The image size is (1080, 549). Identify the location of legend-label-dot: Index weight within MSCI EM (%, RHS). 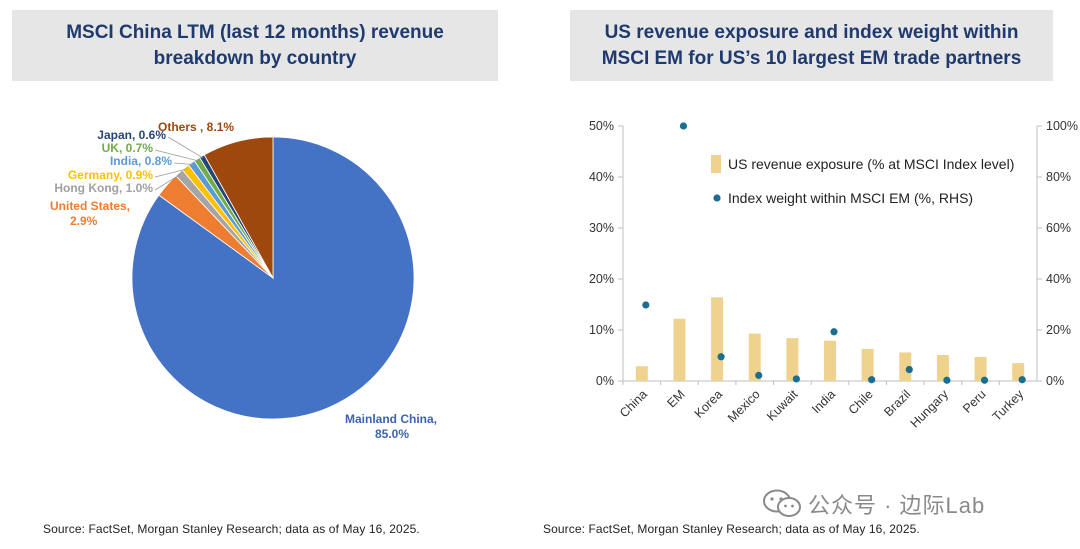
(850, 198).